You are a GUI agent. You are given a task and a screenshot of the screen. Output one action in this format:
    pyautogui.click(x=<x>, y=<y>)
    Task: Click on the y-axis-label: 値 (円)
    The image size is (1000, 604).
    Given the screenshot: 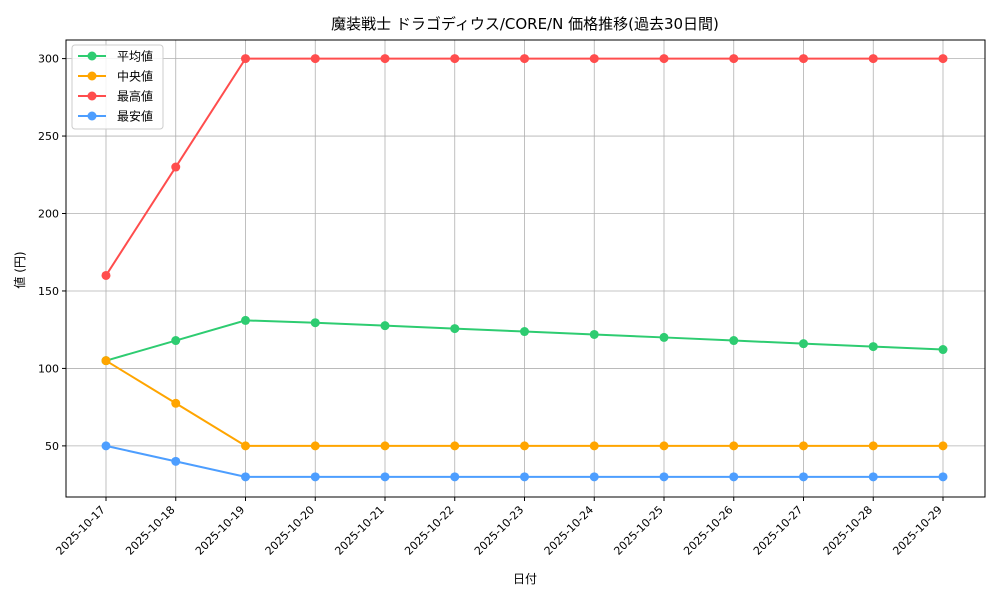 What is the action you would take?
    pyautogui.click(x=19, y=269)
    